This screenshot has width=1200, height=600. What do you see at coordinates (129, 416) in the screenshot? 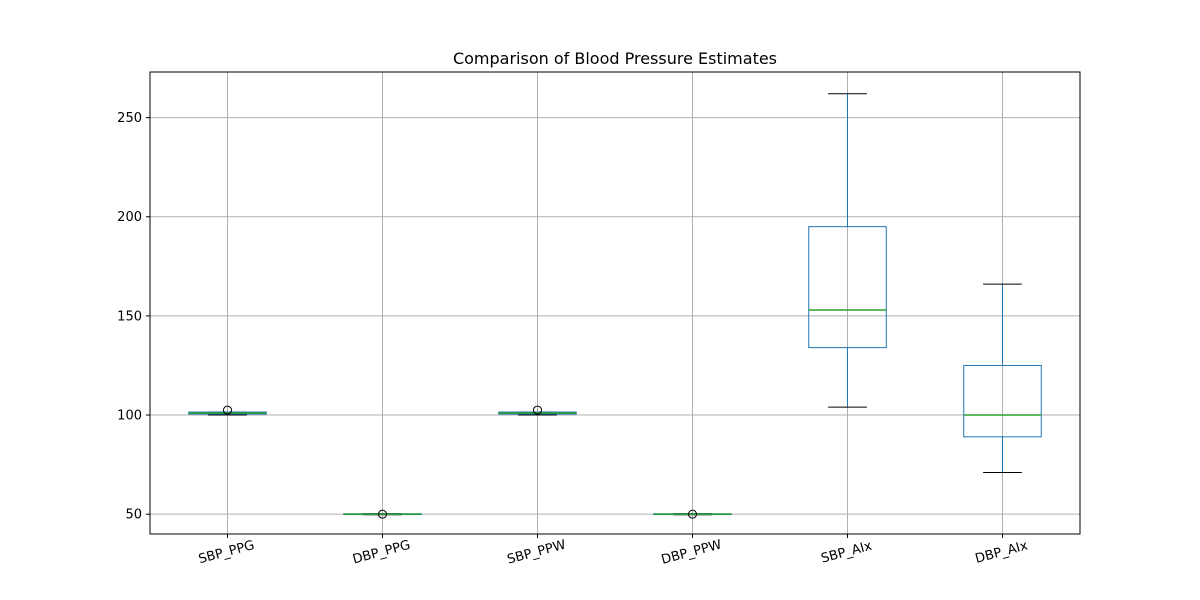
I see `y-tick-label: 100` at bounding box center [129, 416].